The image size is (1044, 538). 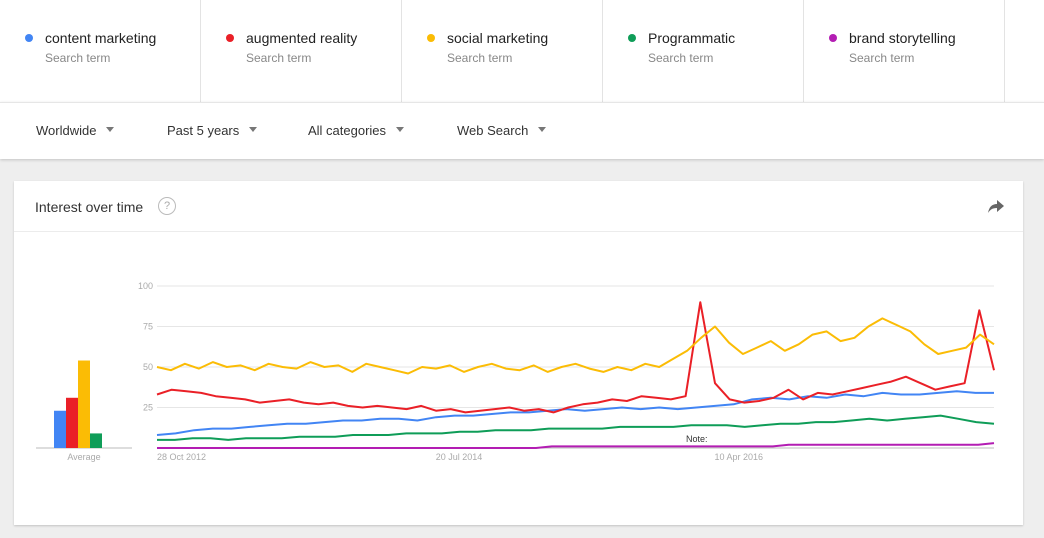 I want to click on search-term-0: content marketing Search term, so click(x=100, y=51).